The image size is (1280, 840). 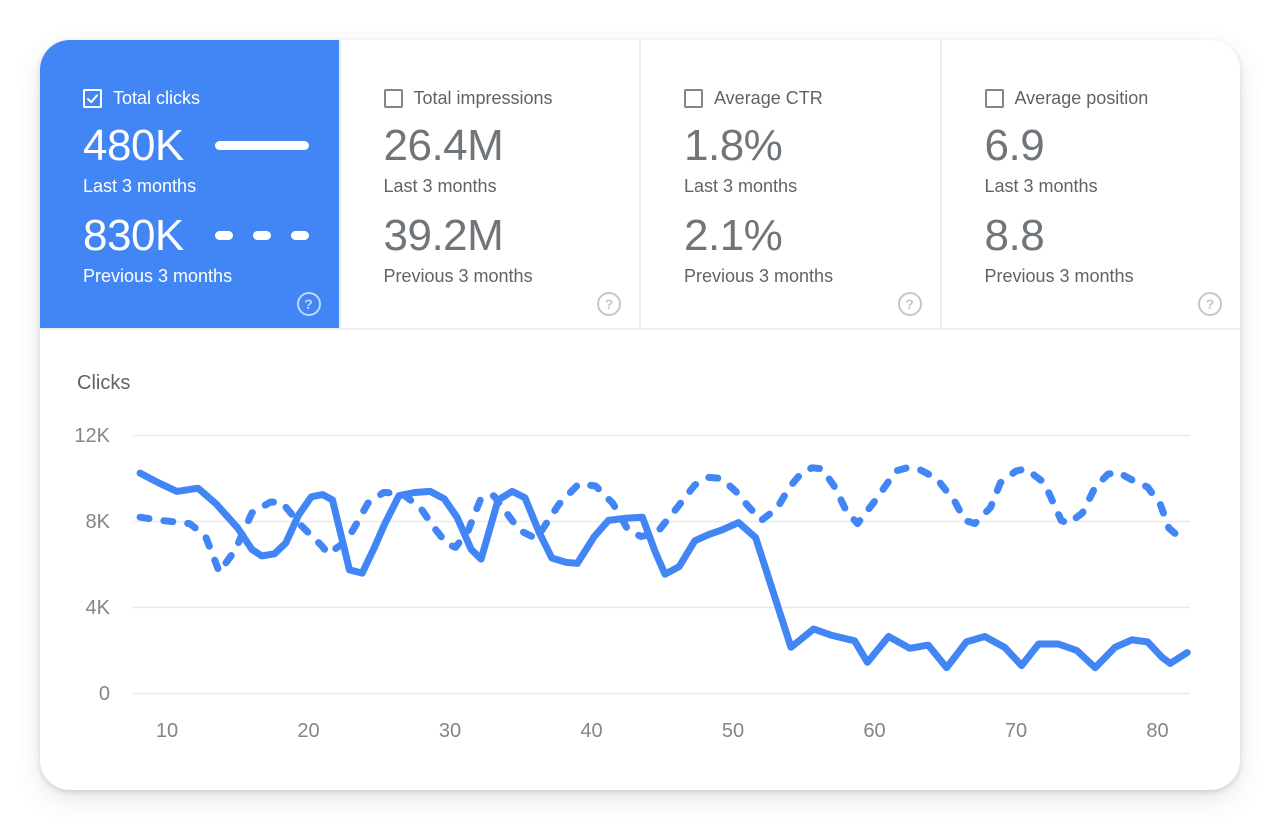 What do you see at coordinates (167, 731) in the screenshot?
I see `x-tick-label: 10` at bounding box center [167, 731].